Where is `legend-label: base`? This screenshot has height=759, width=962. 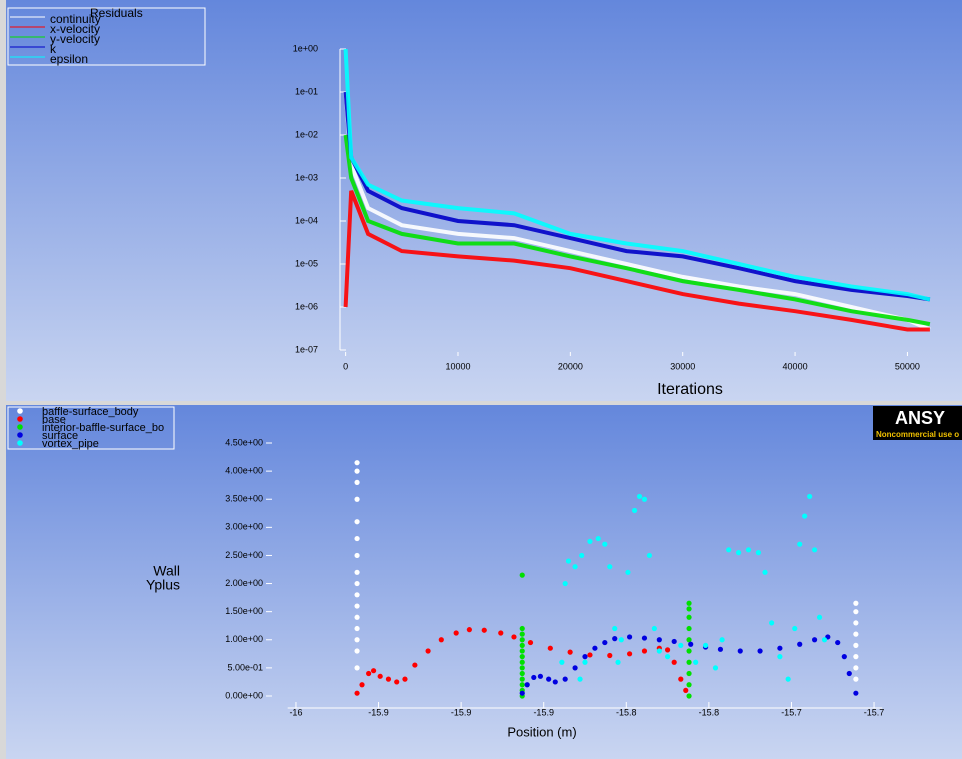 legend-label: base is located at coordinates (54, 420).